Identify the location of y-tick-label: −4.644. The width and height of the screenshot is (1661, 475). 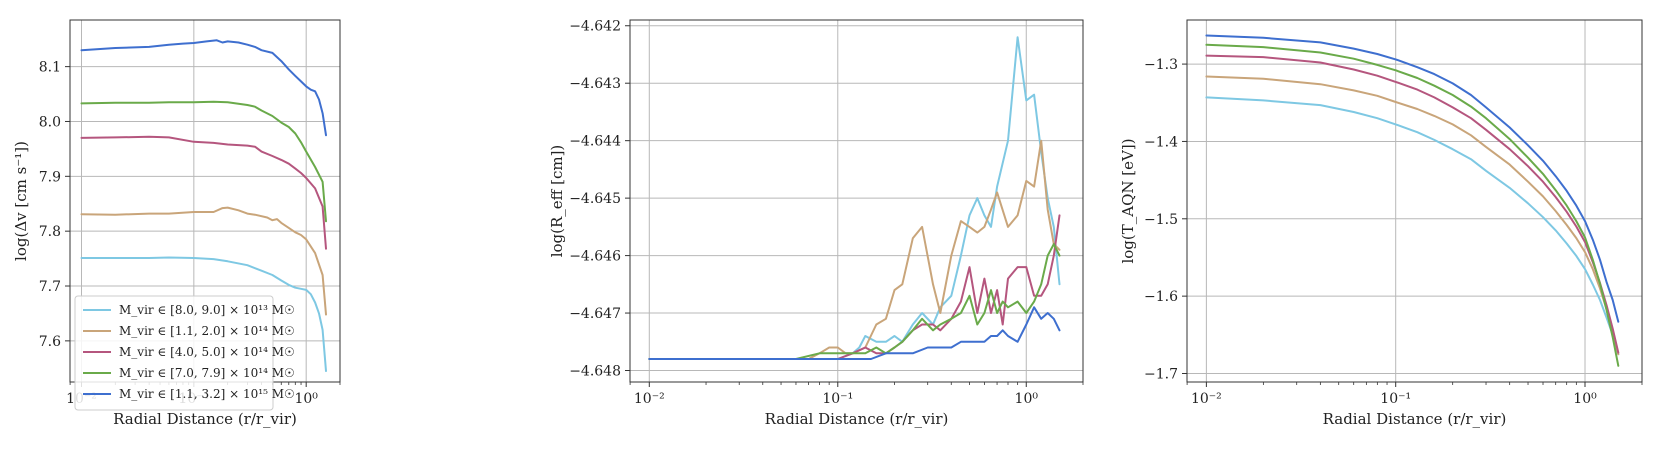
(595, 142).